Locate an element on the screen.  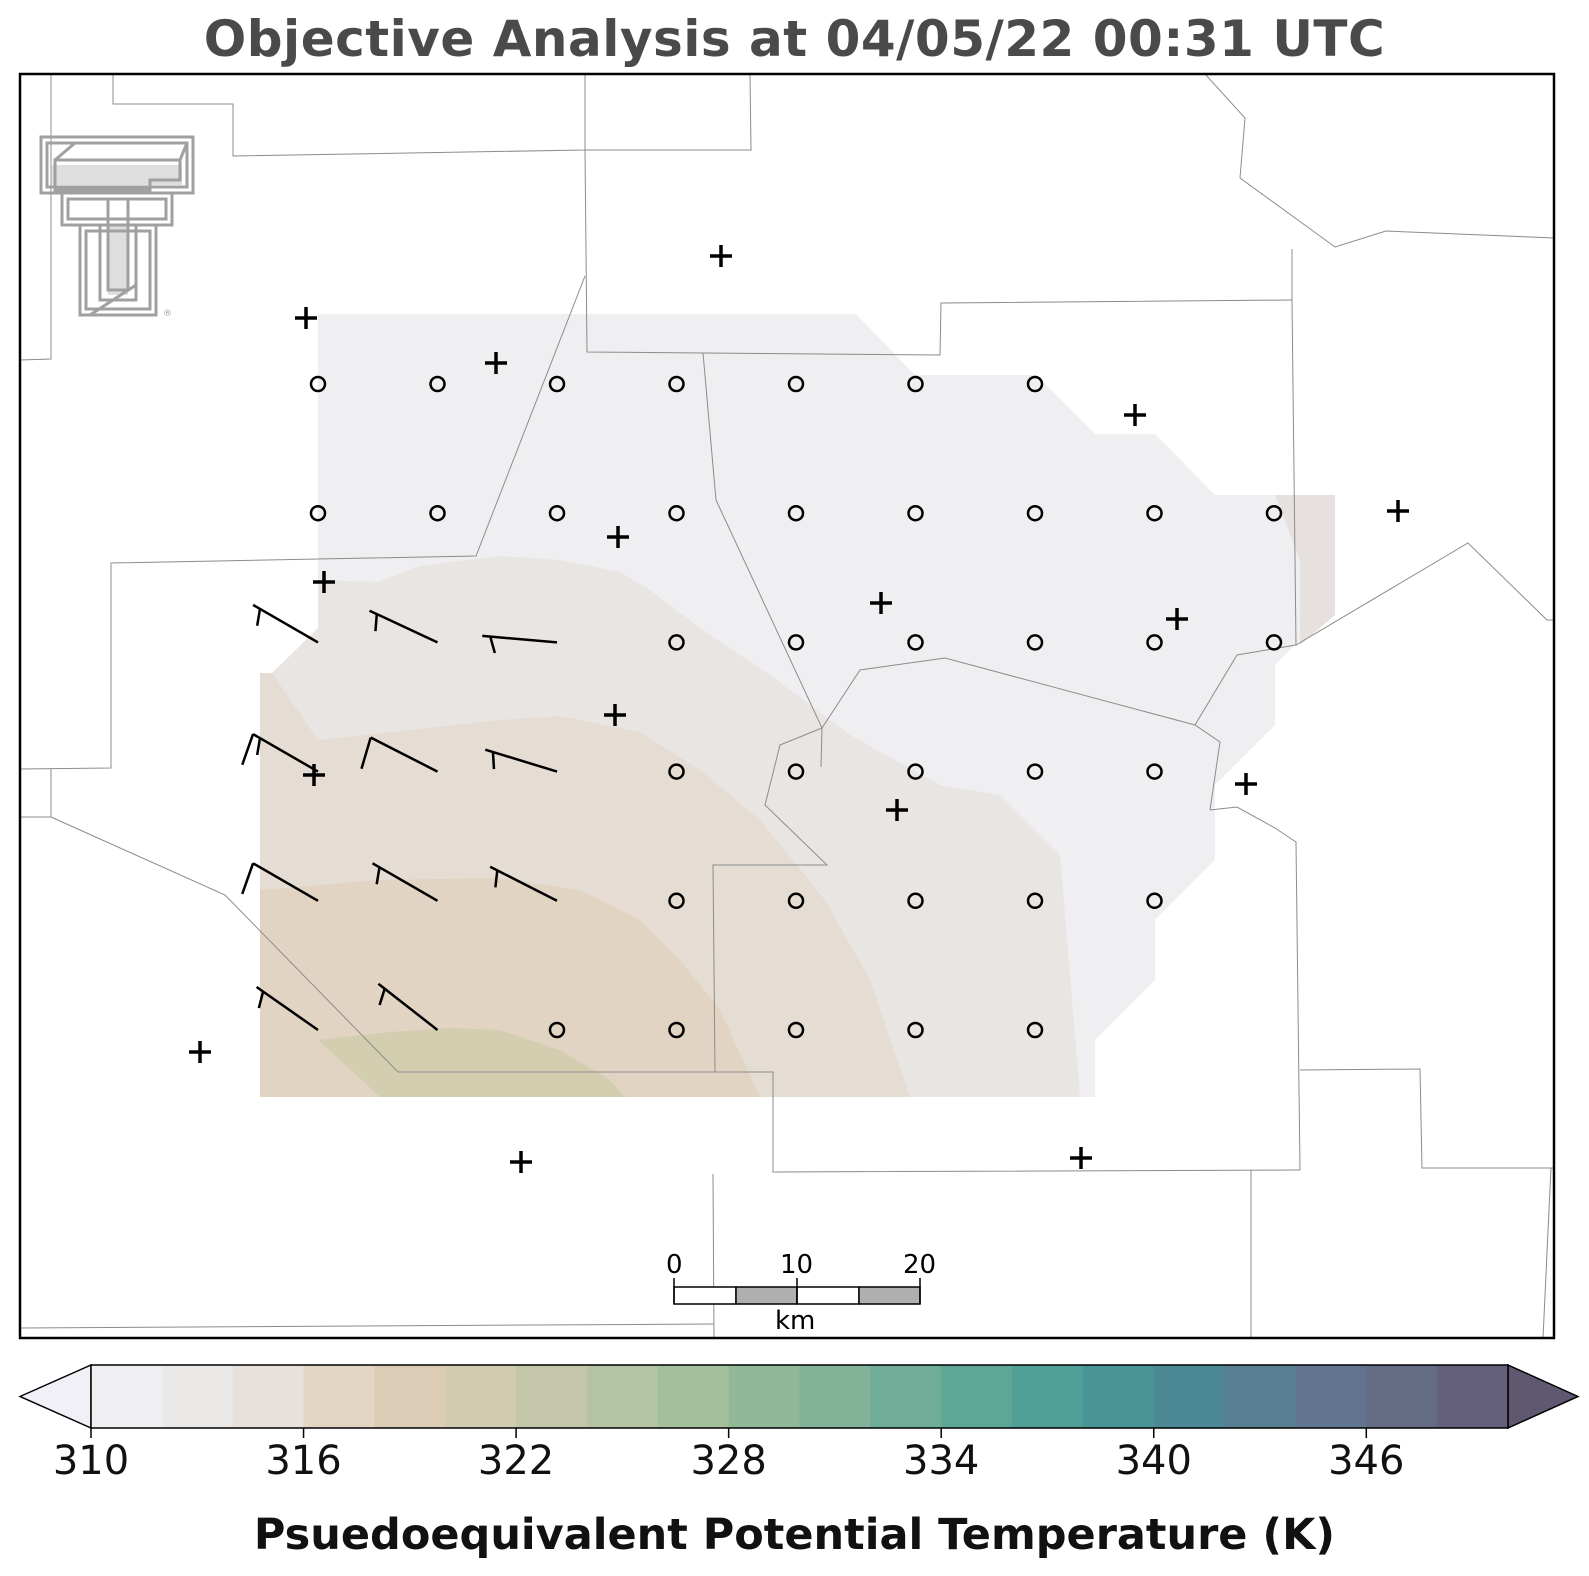
scale-unit-label: km is located at coordinates (795, 1321).